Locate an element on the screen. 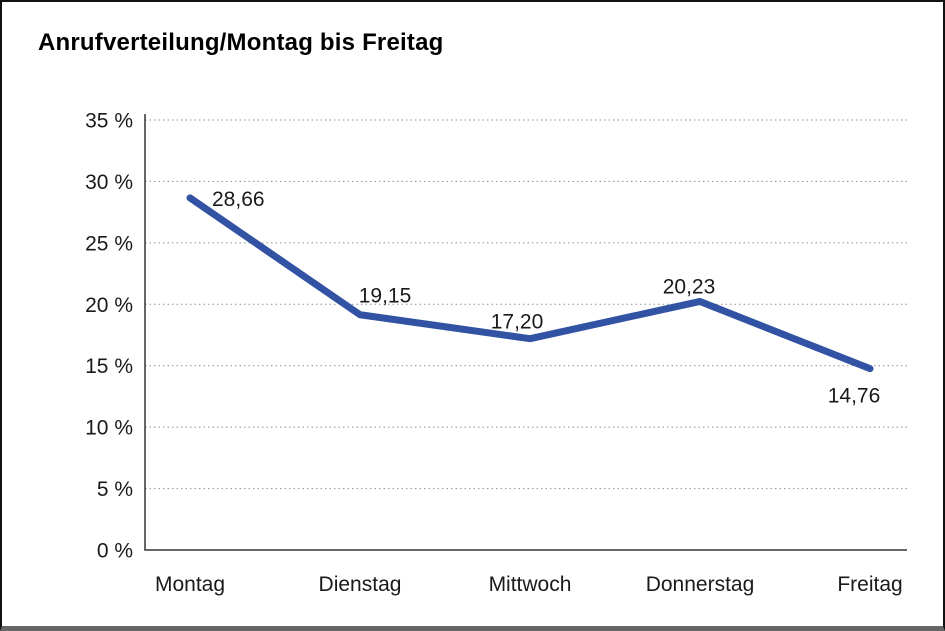 The image size is (945, 631). y-tick-label: 10 % is located at coordinates (109, 428).